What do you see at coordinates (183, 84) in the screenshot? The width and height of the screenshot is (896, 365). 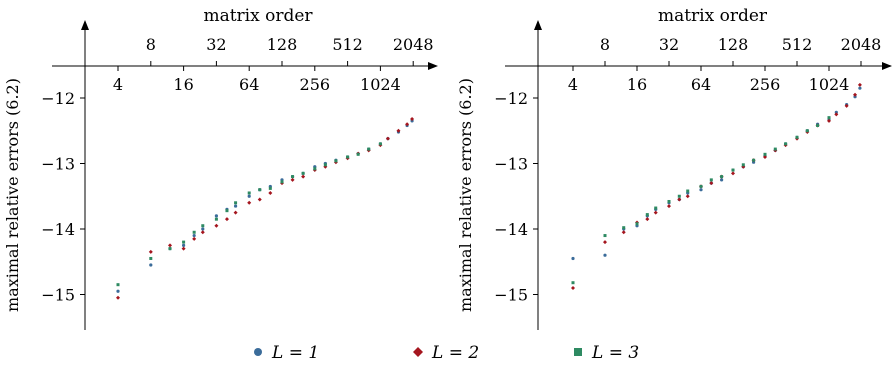 I see `x-tick-label-bottom: 16` at bounding box center [183, 84].